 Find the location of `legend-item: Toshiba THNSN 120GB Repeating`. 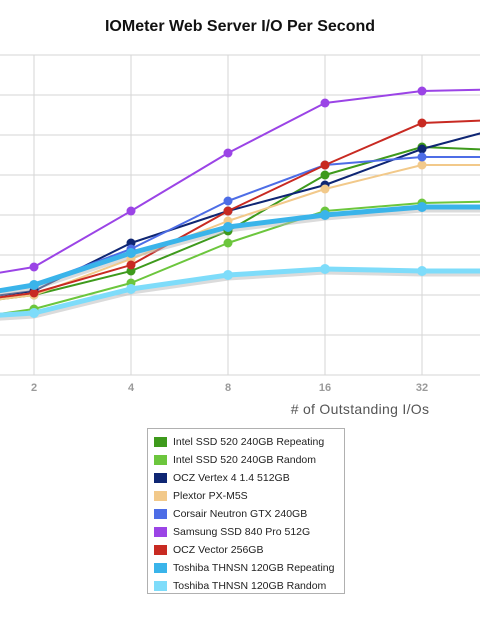

legend-item: Toshiba THNSN 120GB Repeating is located at coordinates (249, 568).